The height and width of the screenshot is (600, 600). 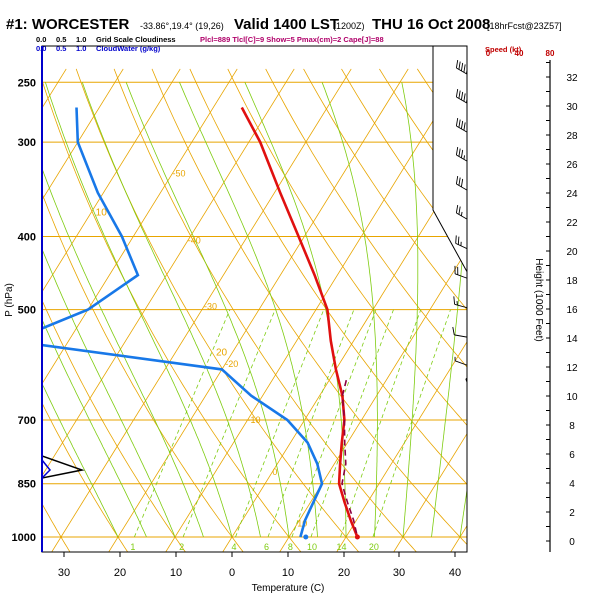 I want to click on height-tick-label: 18, so click(x=572, y=281).